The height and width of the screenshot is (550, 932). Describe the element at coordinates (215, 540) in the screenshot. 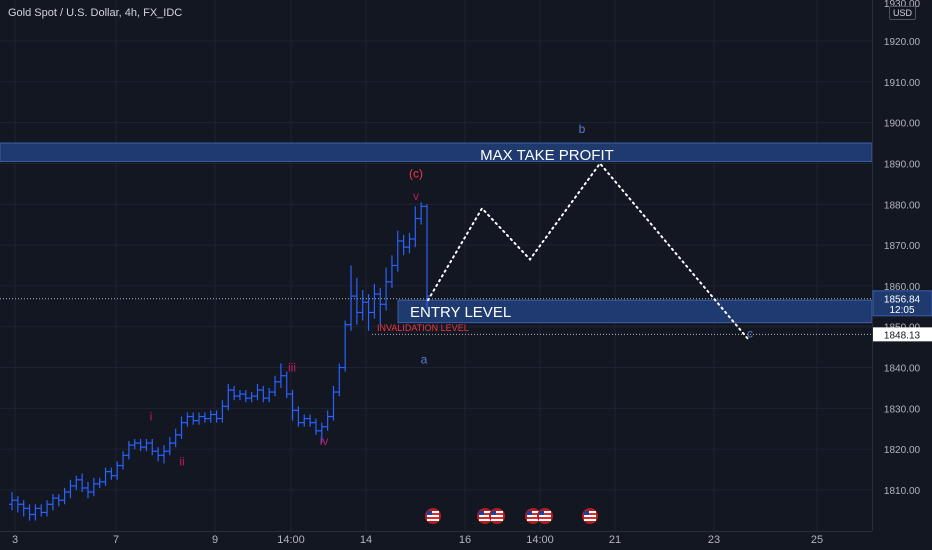

I see `time-tick-label: 9` at that location.